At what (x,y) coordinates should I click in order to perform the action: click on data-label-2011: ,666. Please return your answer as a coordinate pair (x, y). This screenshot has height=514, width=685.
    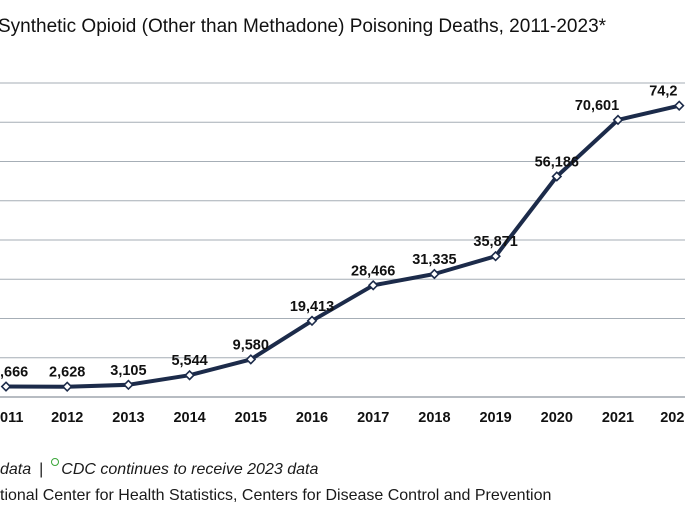
    Looking at the image, I should click on (14, 373).